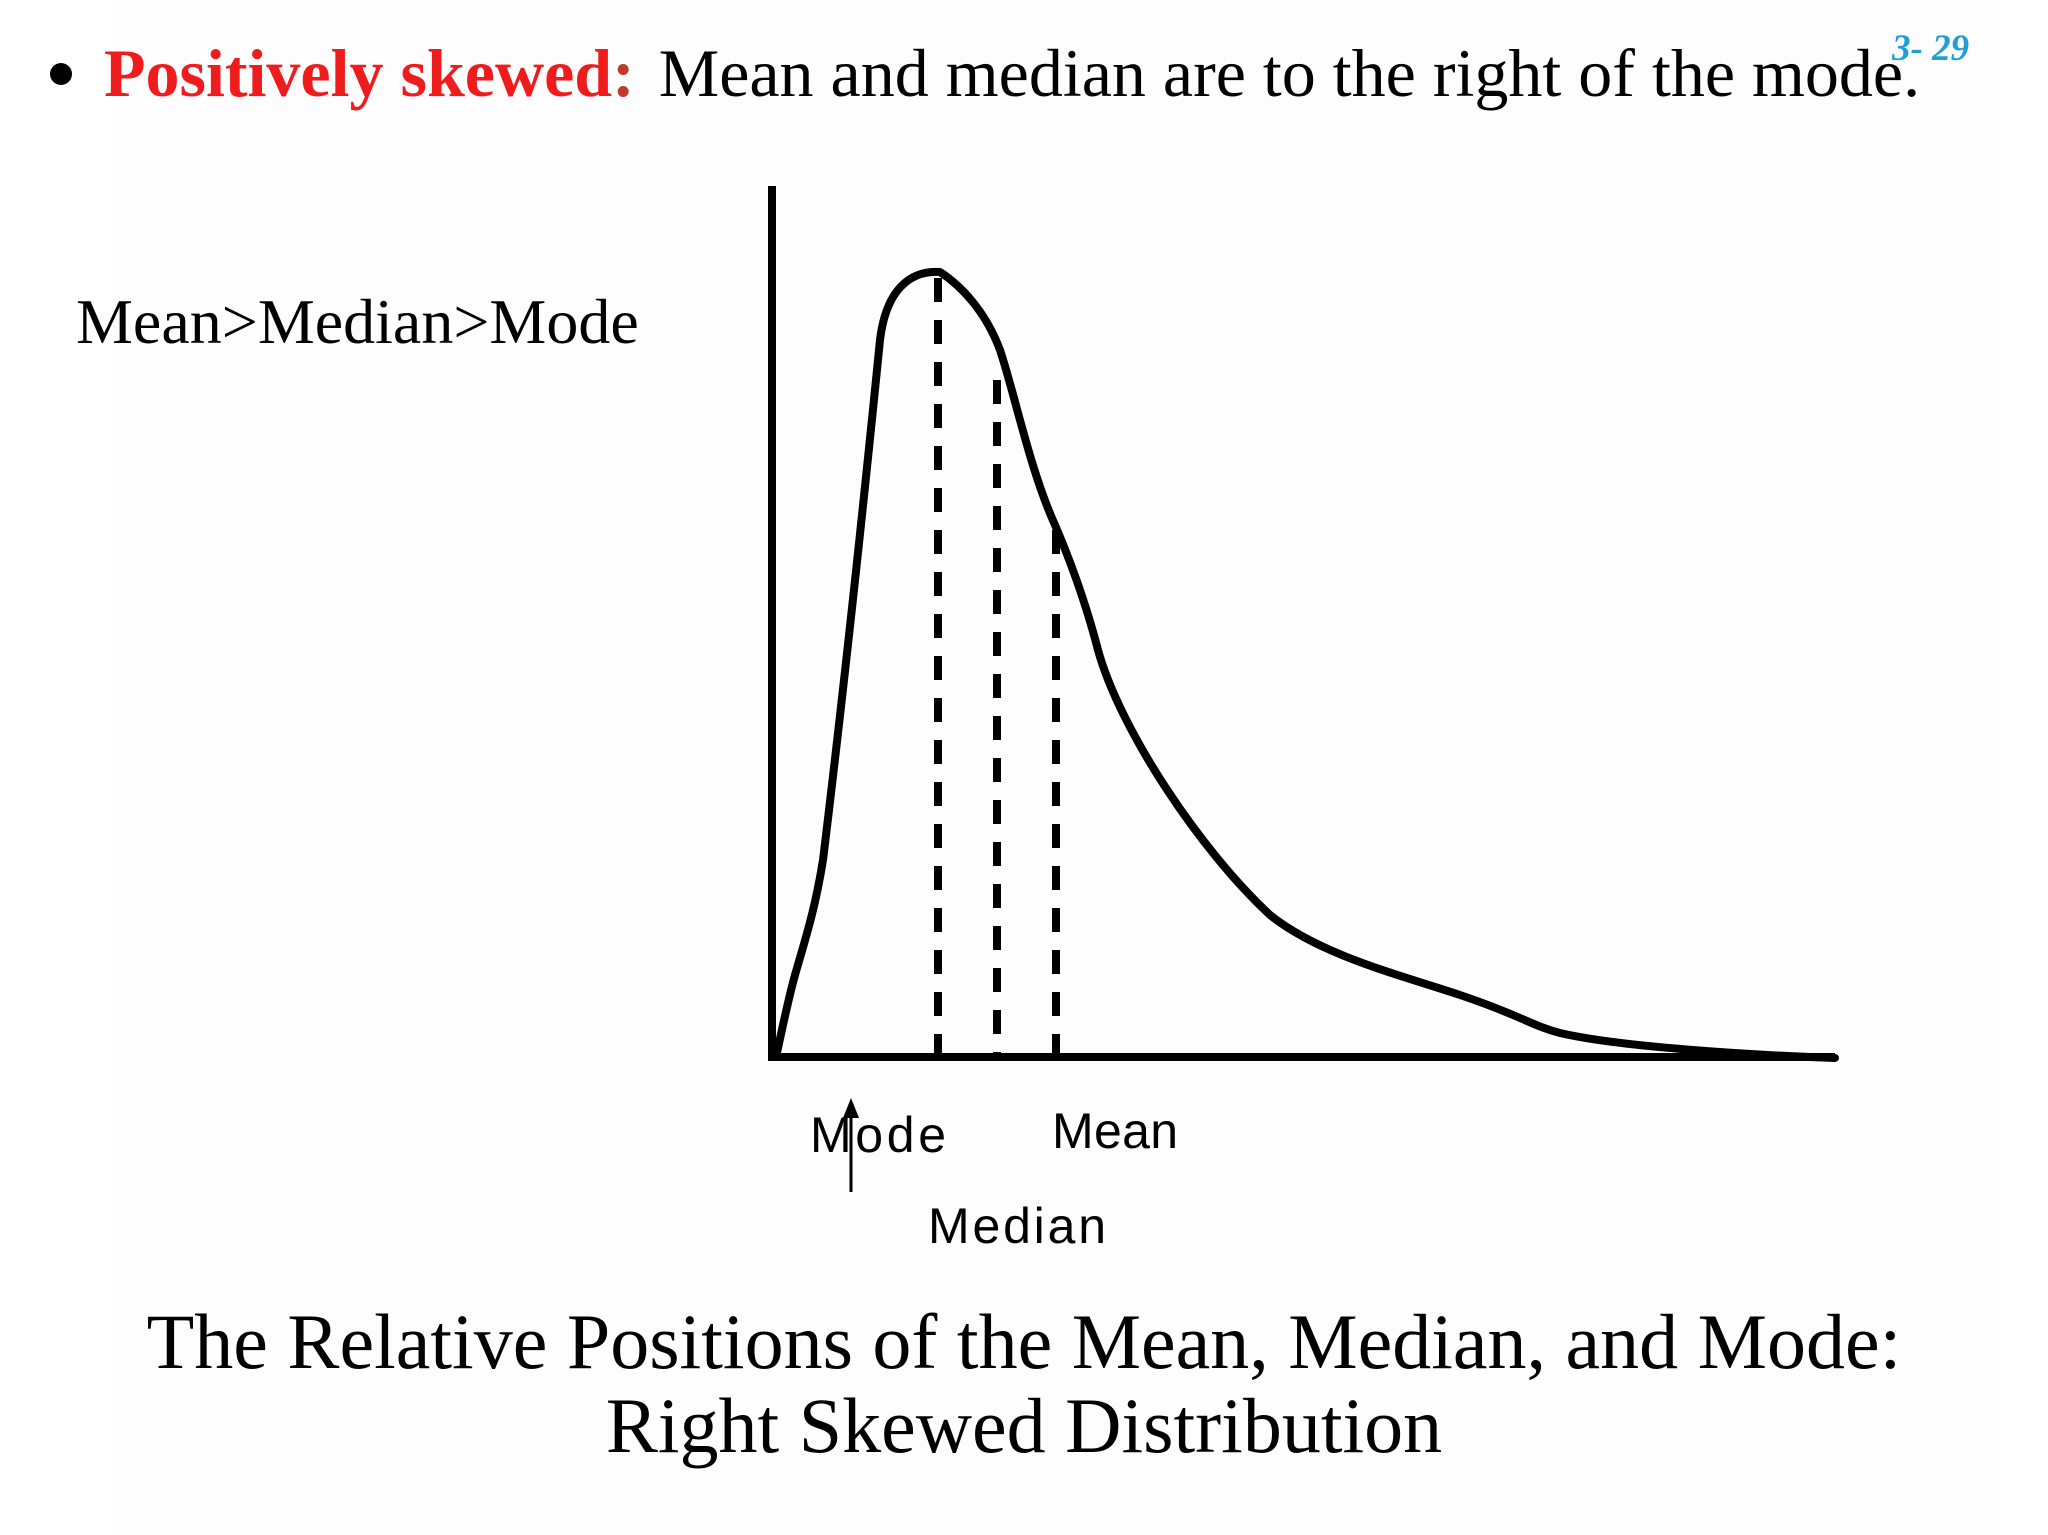 The height and width of the screenshot is (1535, 2048). What do you see at coordinates (851, 1108) in the screenshot?
I see `mode-arrow-icon` at bounding box center [851, 1108].